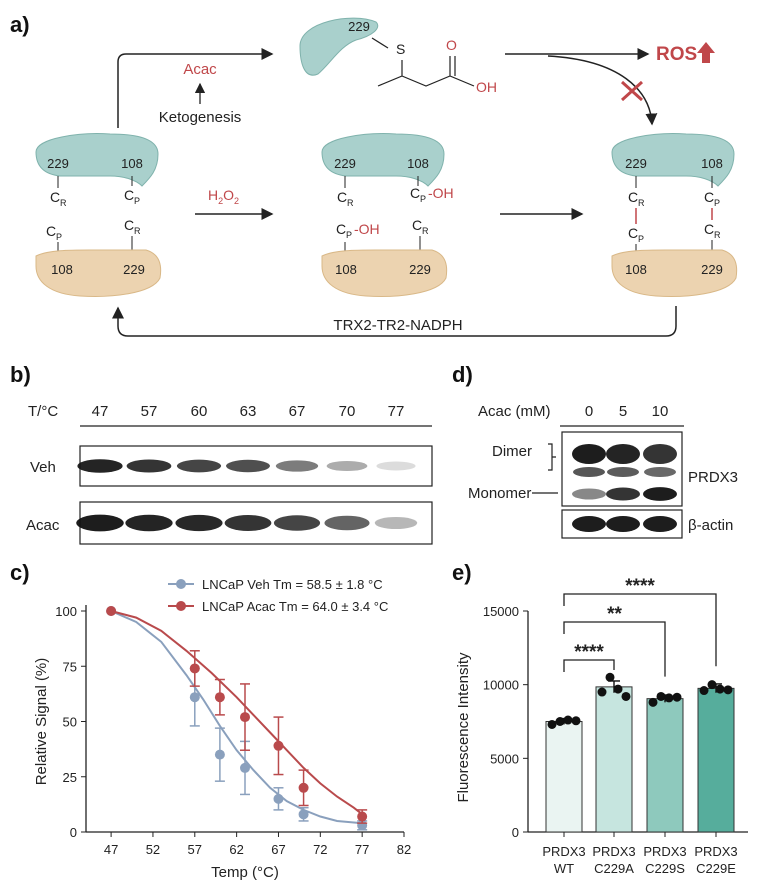  What do you see at coordinates (223, 196) in the screenshot?
I see `h2o2-label: H2O2` at bounding box center [223, 196].